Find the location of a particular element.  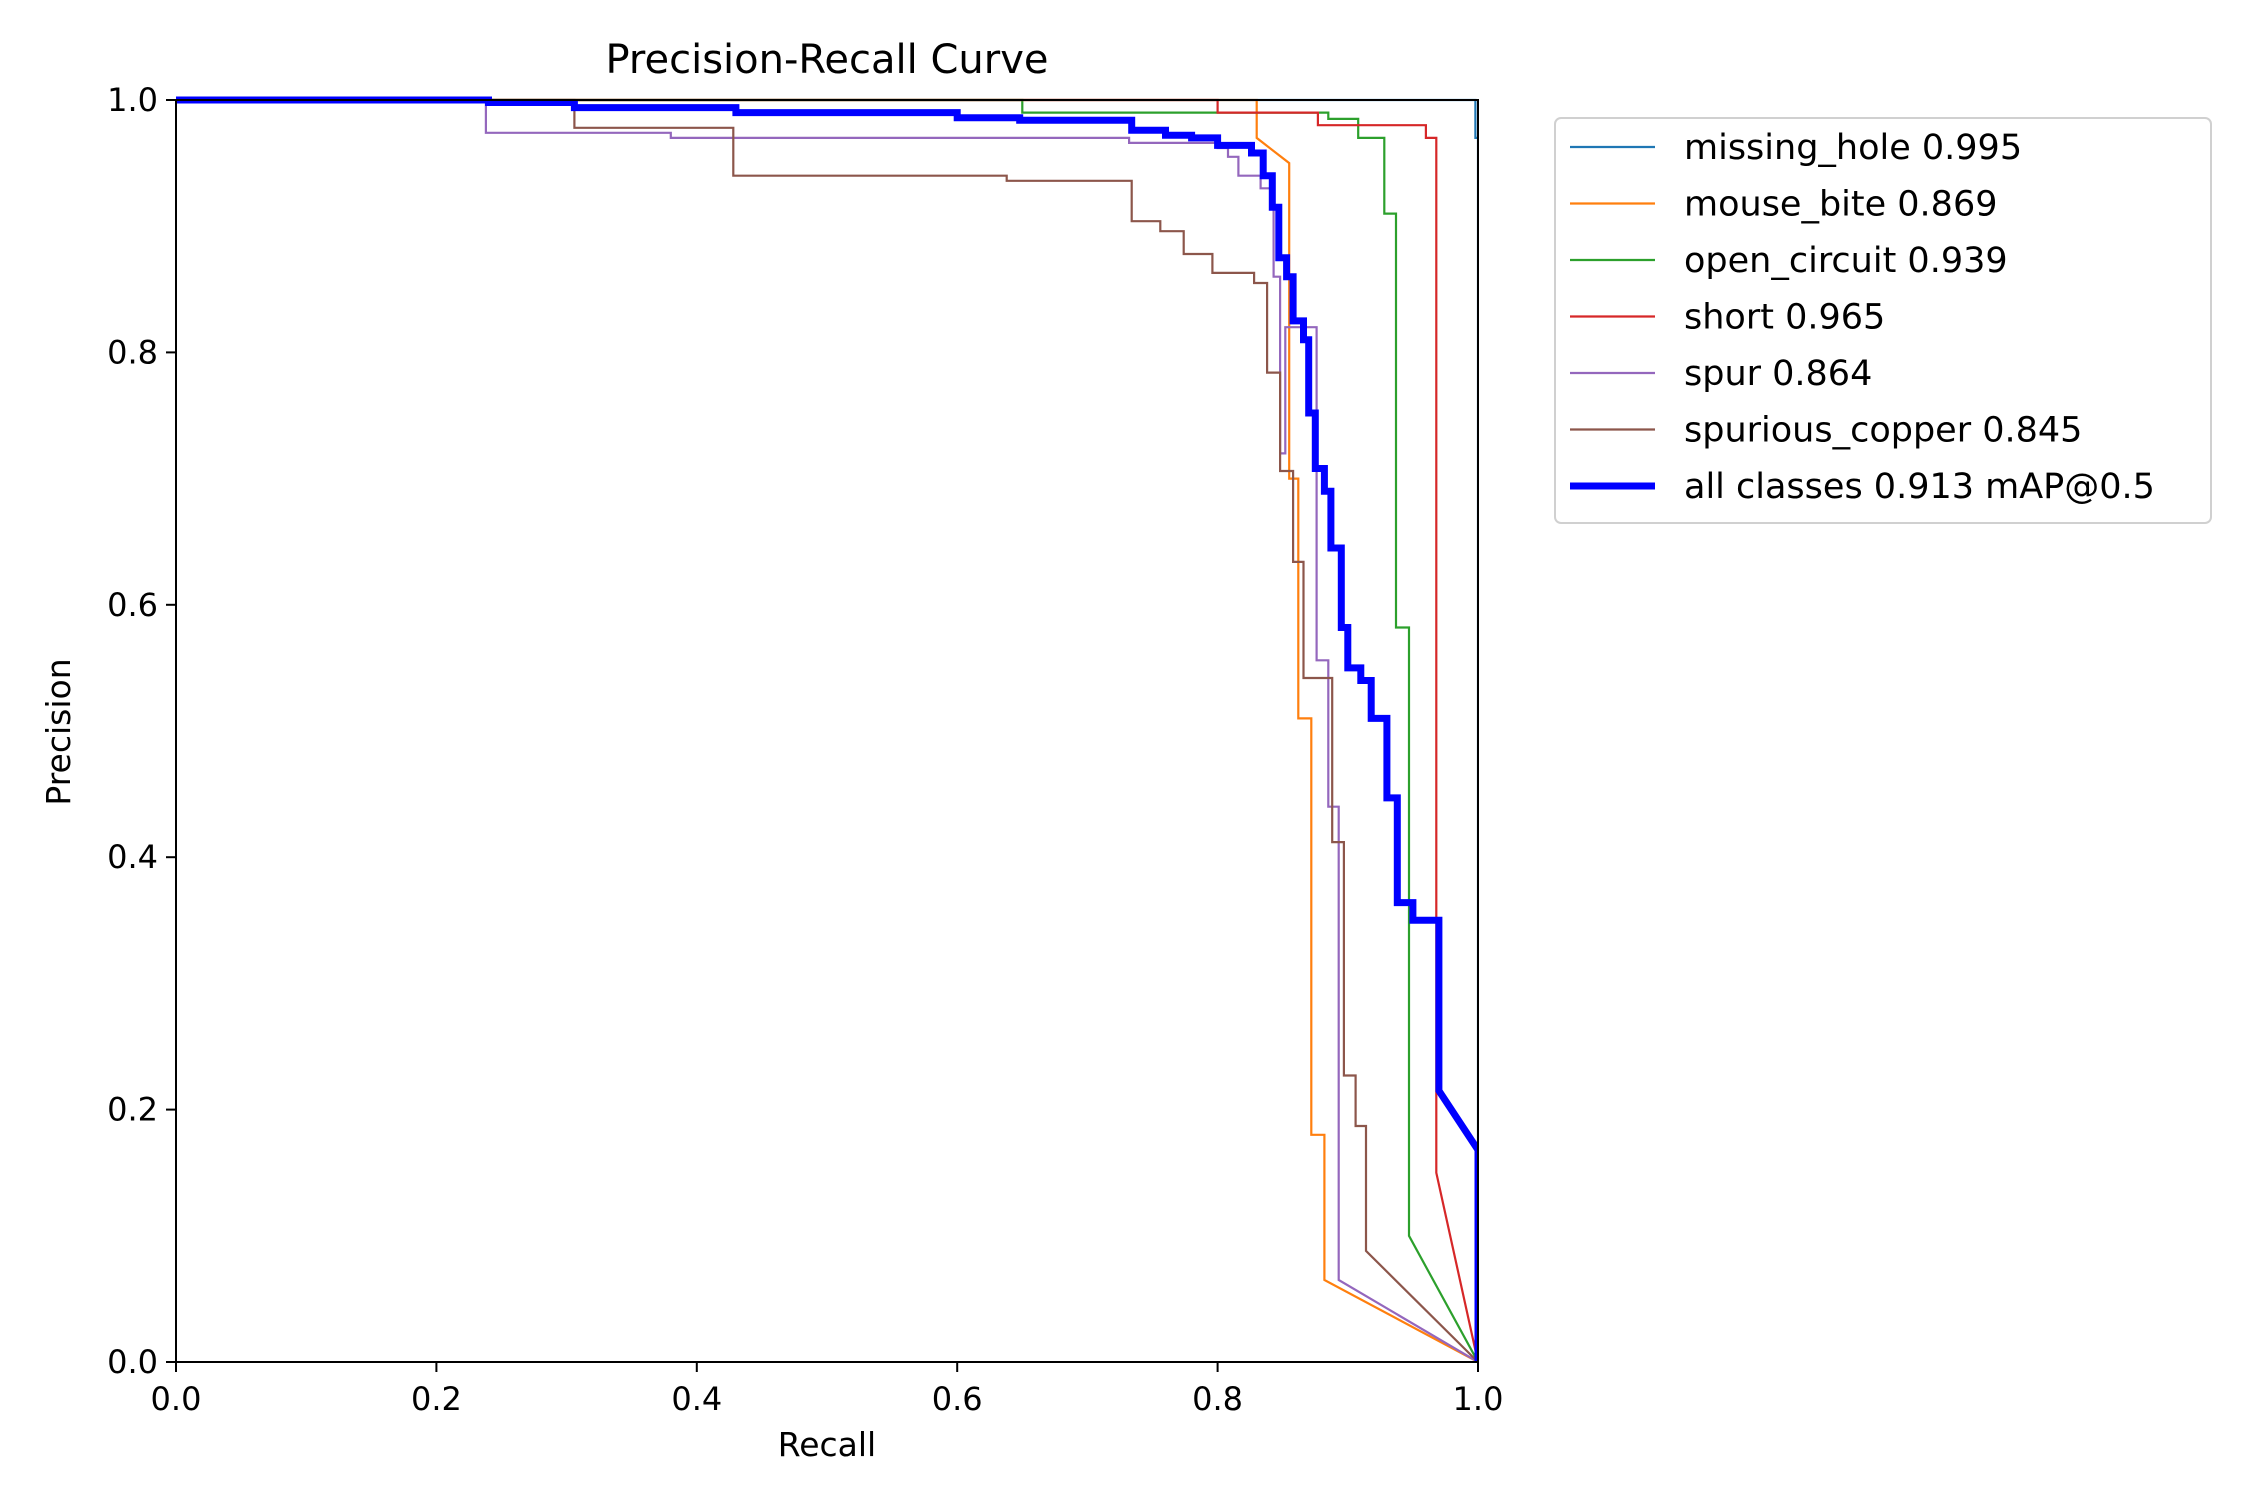

legend-label-5: spurious_copper 0.845 is located at coordinates (1883, 431).